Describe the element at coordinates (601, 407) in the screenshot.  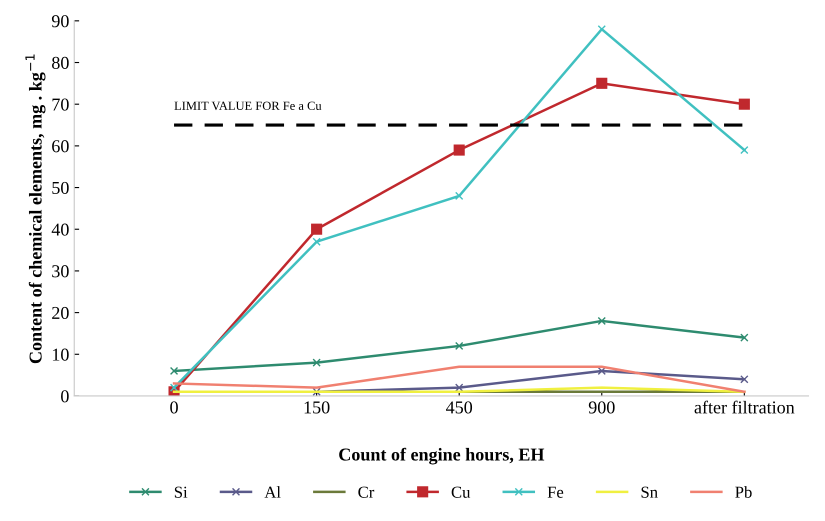
I see `x-tick-label: 900` at that location.